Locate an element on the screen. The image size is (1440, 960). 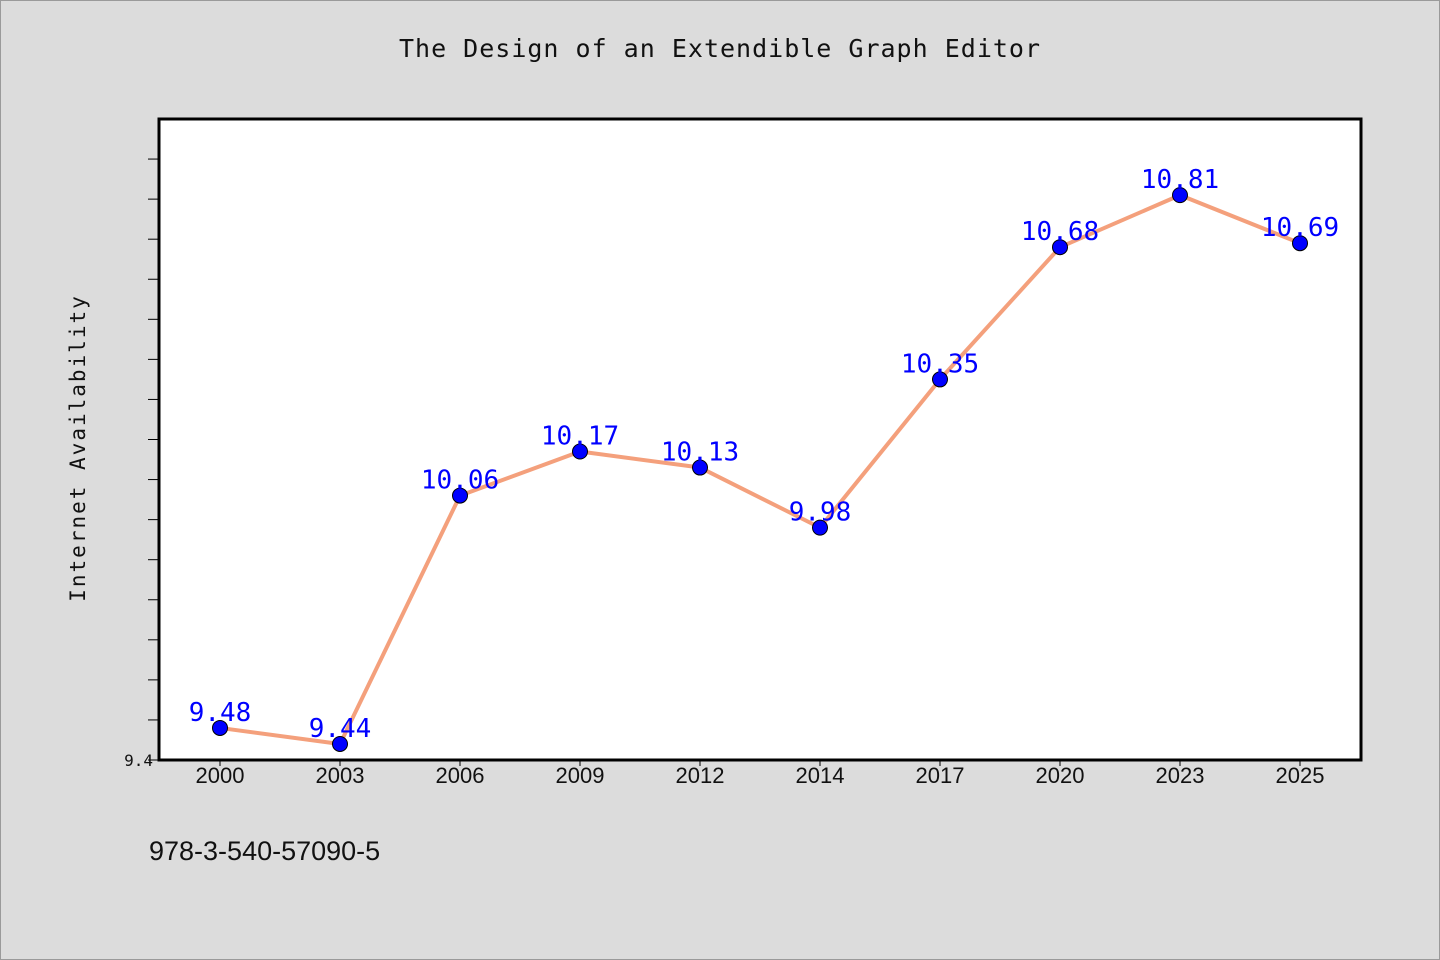
data-point-2006 is located at coordinates (460, 495).